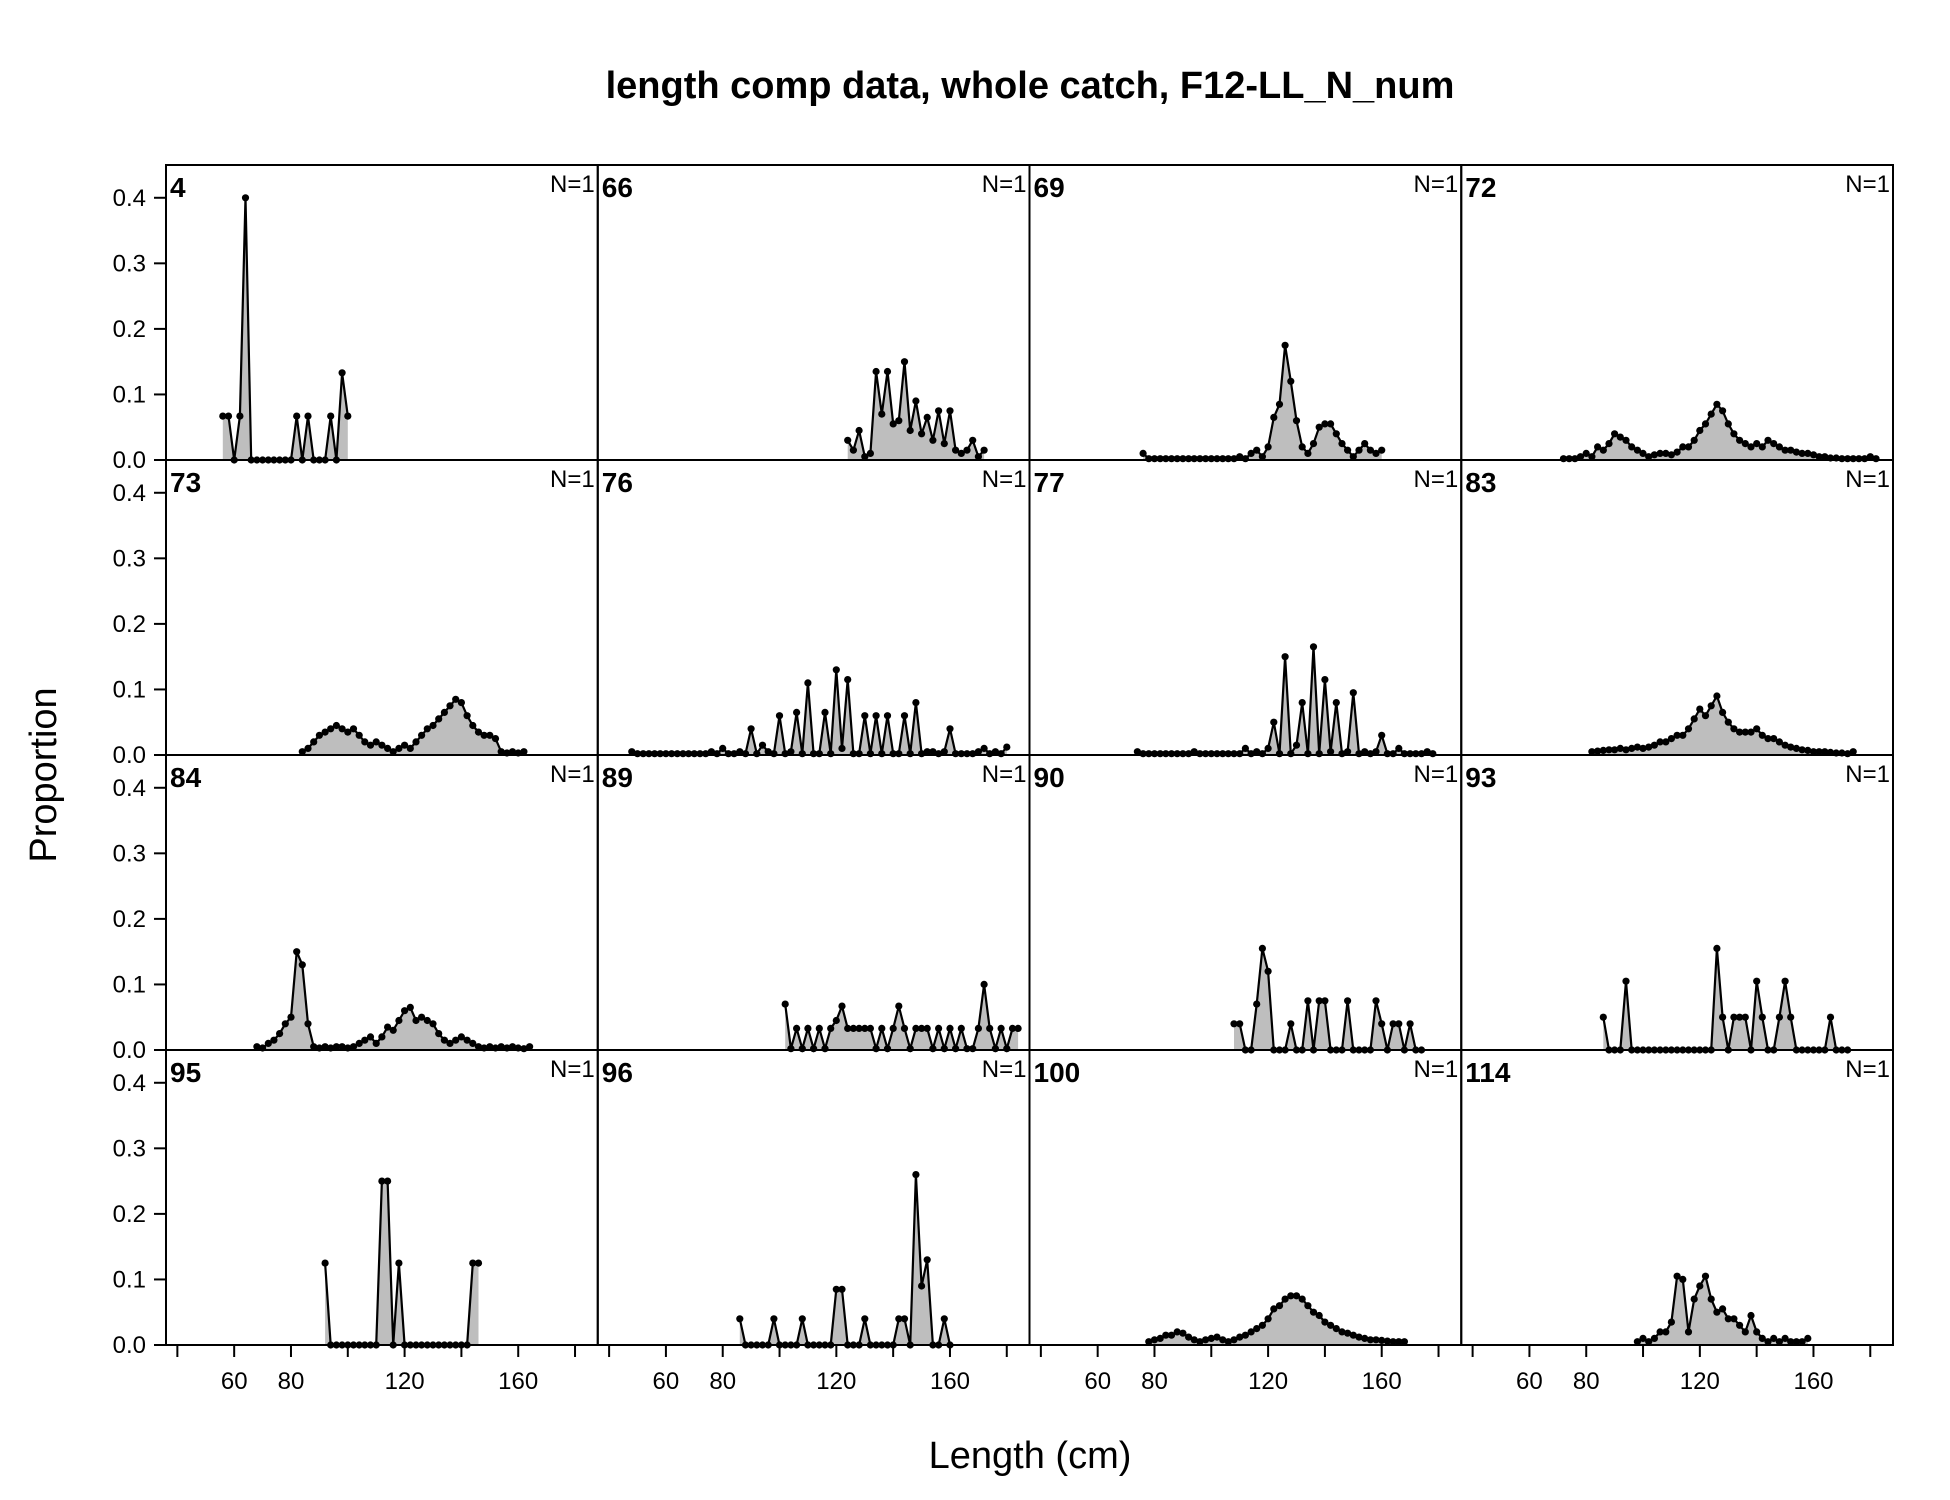 The width and height of the screenshot is (1950, 1500). I want to click on panel-83: 83 N=1, so click(1677, 608).